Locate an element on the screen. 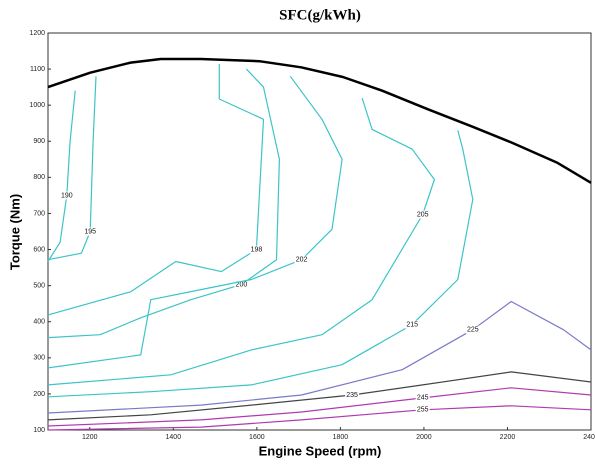  contour-label: 225 is located at coordinates (473, 330).